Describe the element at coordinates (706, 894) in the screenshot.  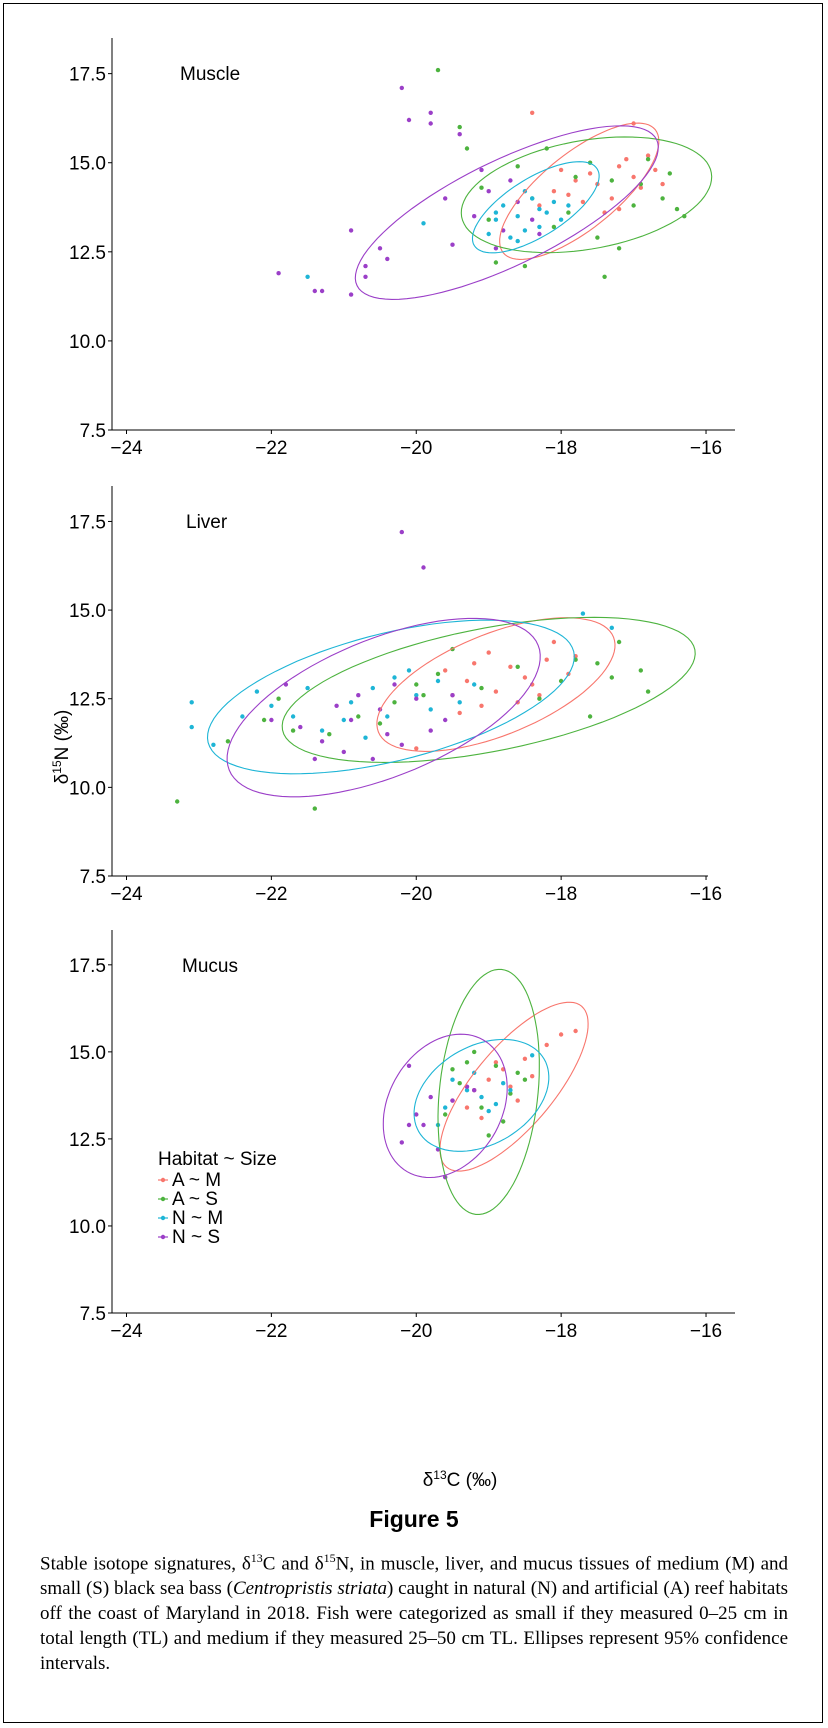
I see `liver-x-tick-label: −16` at that location.